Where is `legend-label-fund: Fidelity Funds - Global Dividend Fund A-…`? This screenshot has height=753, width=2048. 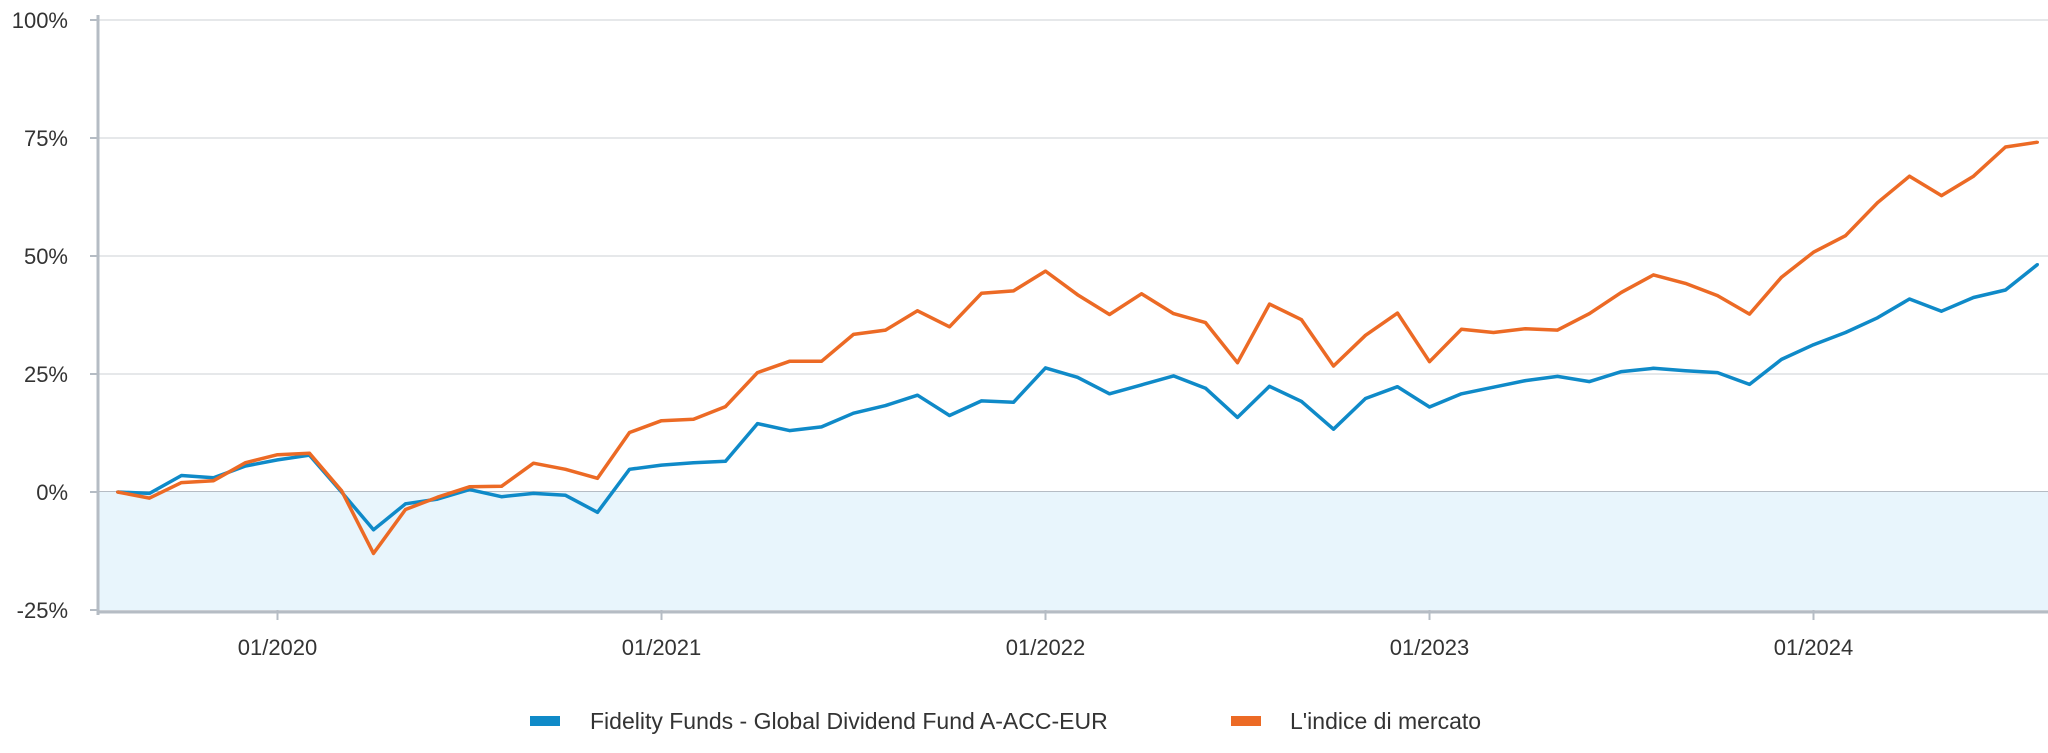
legend-label-fund: Fidelity Funds - Global Dividend Fund A-… is located at coordinates (849, 721).